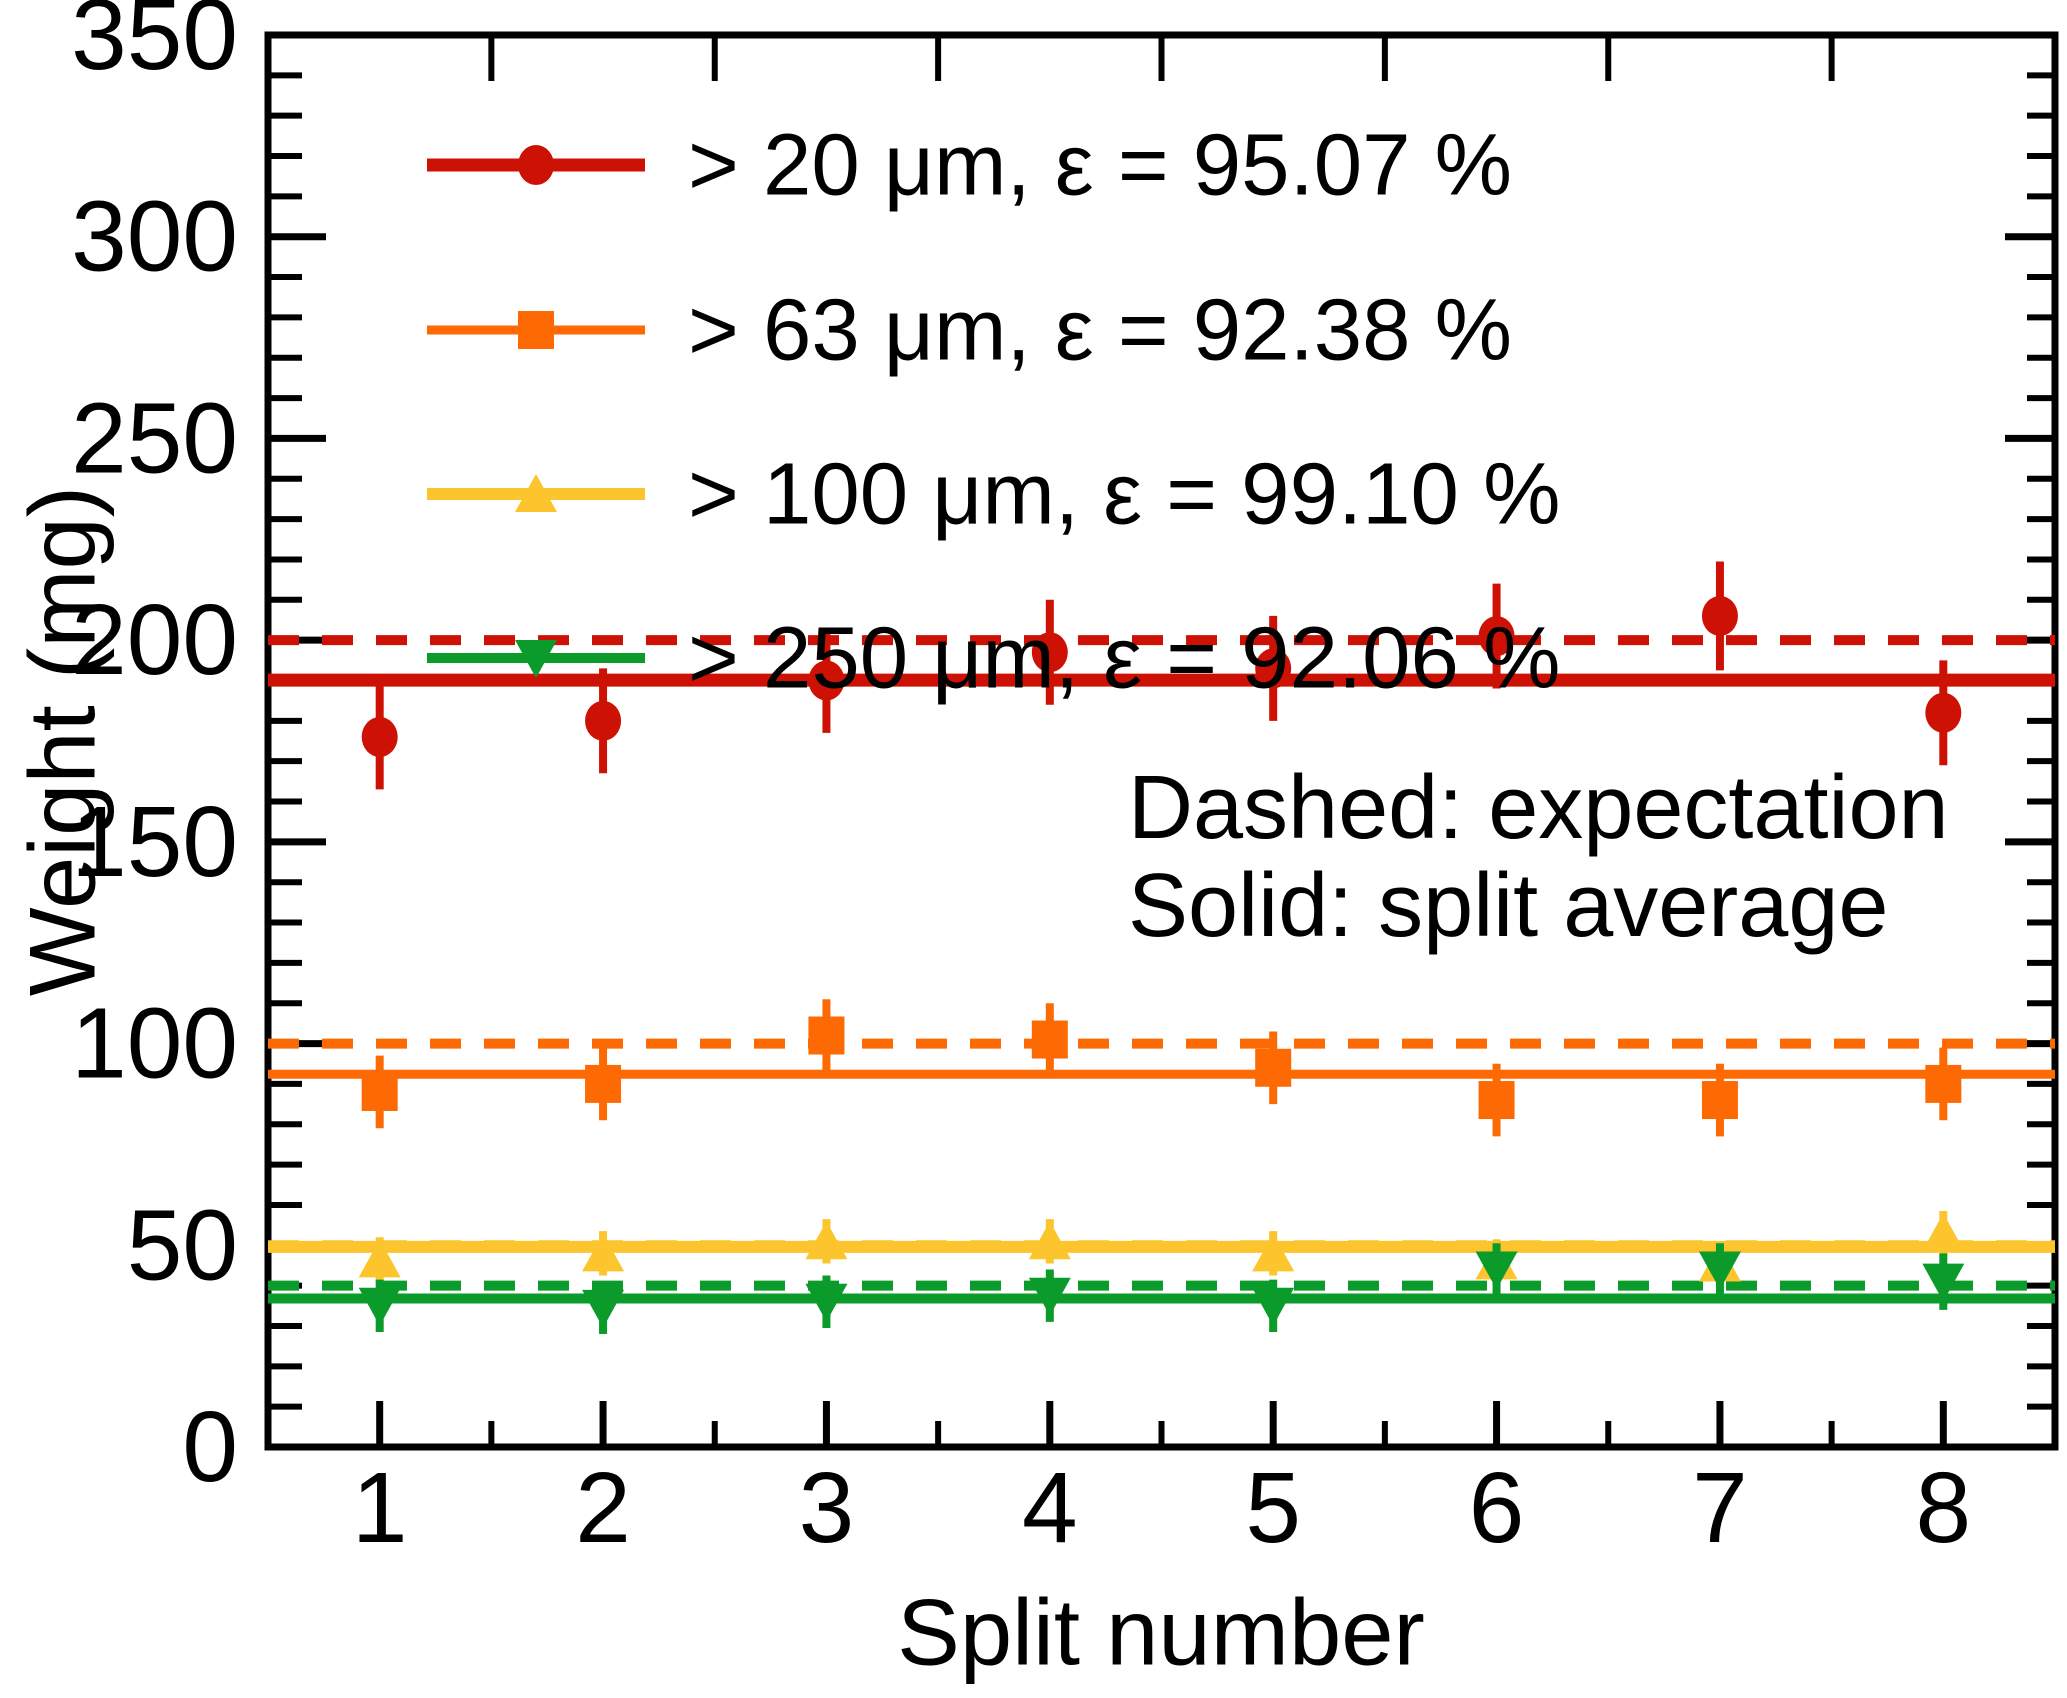  I want to click on legend-item-label: > 250 μm, ε = 92.06 %, so click(1124, 658).